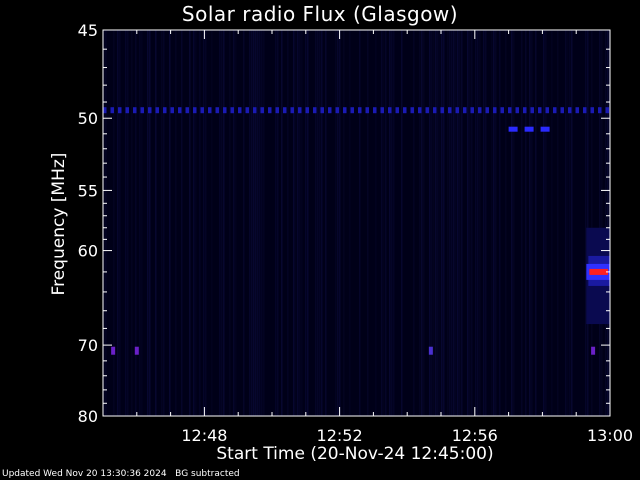  What do you see at coordinates (340, 435) in the screenshot?
I see `x-tick-label: 12:52` at bounding box center [340, 435].